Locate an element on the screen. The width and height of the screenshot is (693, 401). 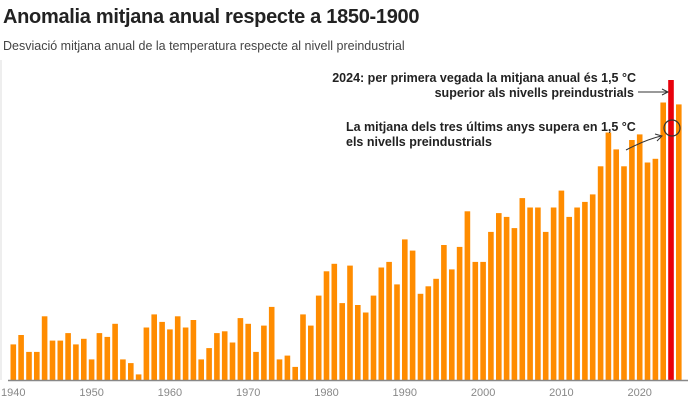
bar-1985 is located at coordinates (365, 346).